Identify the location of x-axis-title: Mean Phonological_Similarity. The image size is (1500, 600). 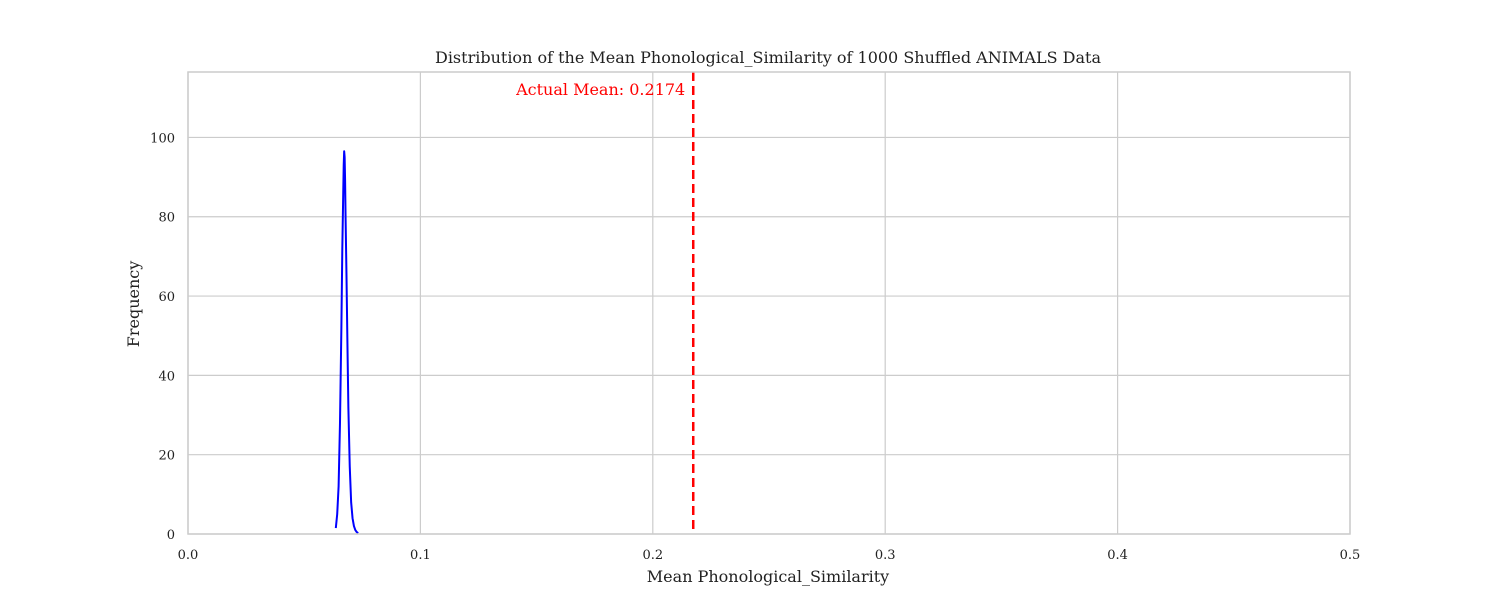
(768, 576).